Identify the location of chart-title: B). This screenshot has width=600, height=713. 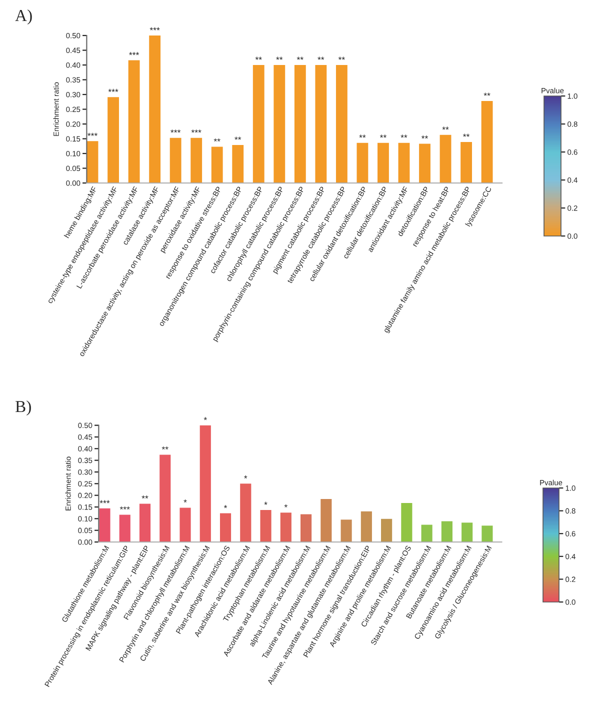
(23, 408).